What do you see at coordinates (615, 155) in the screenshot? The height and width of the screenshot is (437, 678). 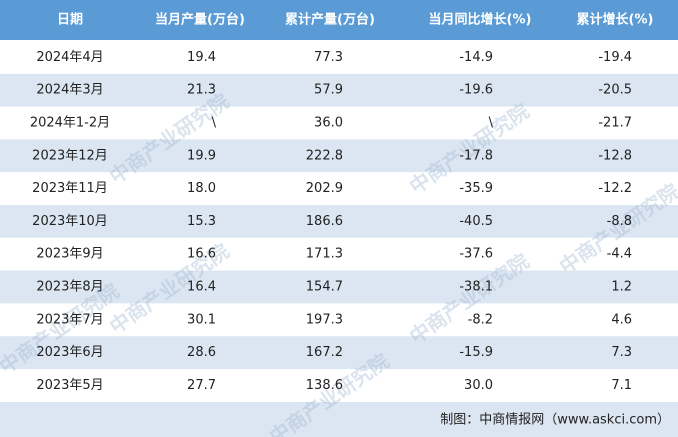 I see `cell: -12.8` at bounding box center [615, 155].